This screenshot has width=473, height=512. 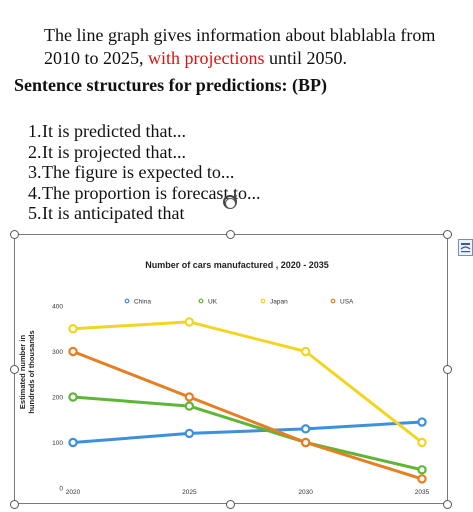 What do you see at coordinates (422, 492) in the screenshot?
I see `x-tick-label: 2035` at bounding box center [422, 492].